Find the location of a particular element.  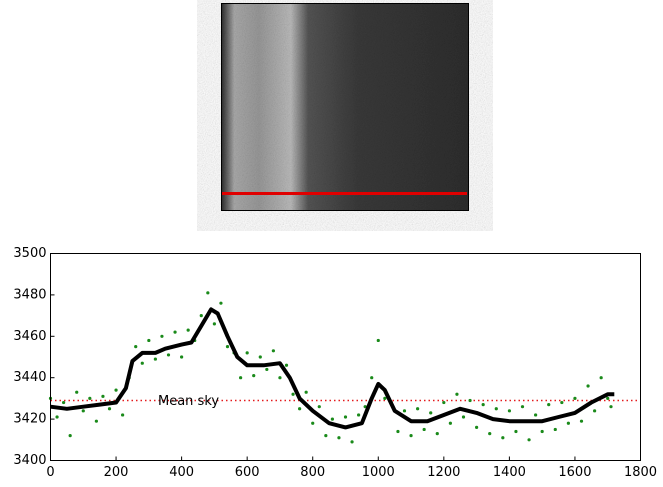

x-tick-label: 400 is located at coordinates (181, 472).